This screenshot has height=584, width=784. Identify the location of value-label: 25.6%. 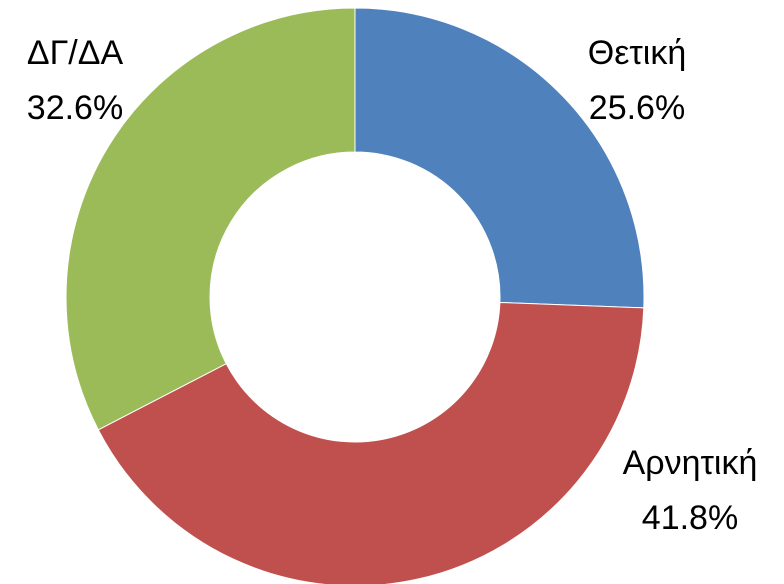
(637, 108).